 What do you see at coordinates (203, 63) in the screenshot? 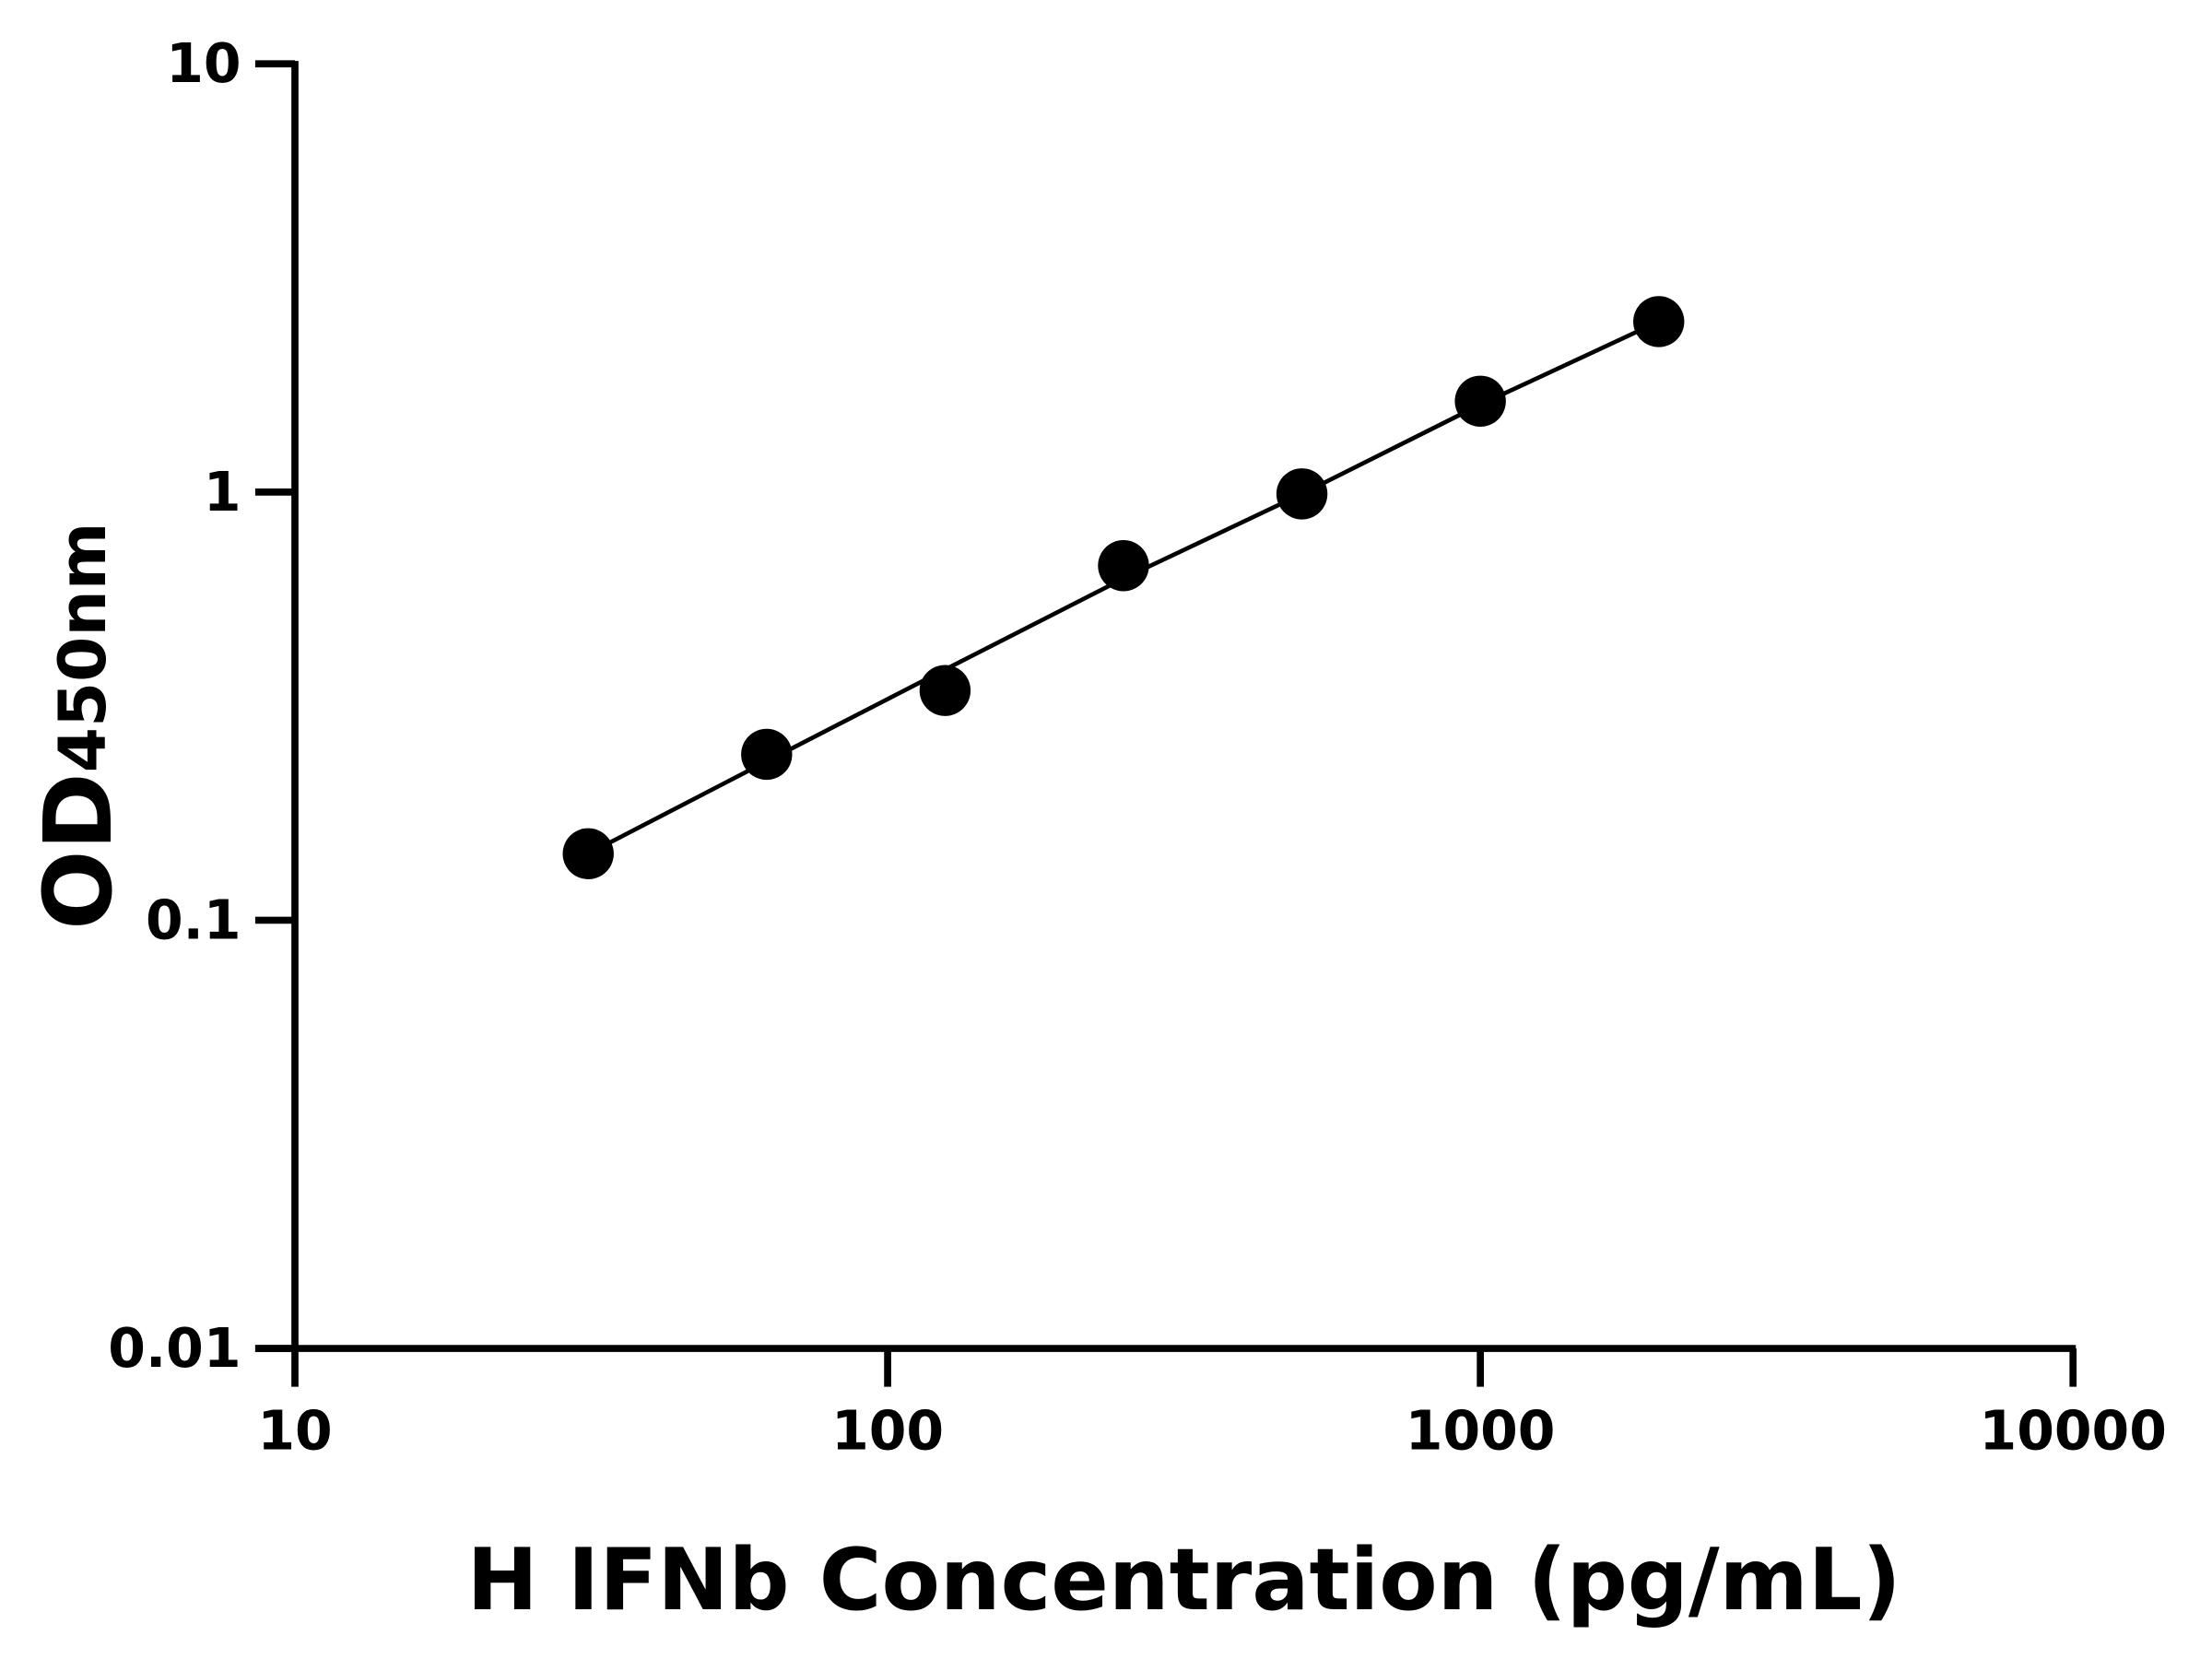
I see `y-tick-label: 10` at bounding box center [203, 63].